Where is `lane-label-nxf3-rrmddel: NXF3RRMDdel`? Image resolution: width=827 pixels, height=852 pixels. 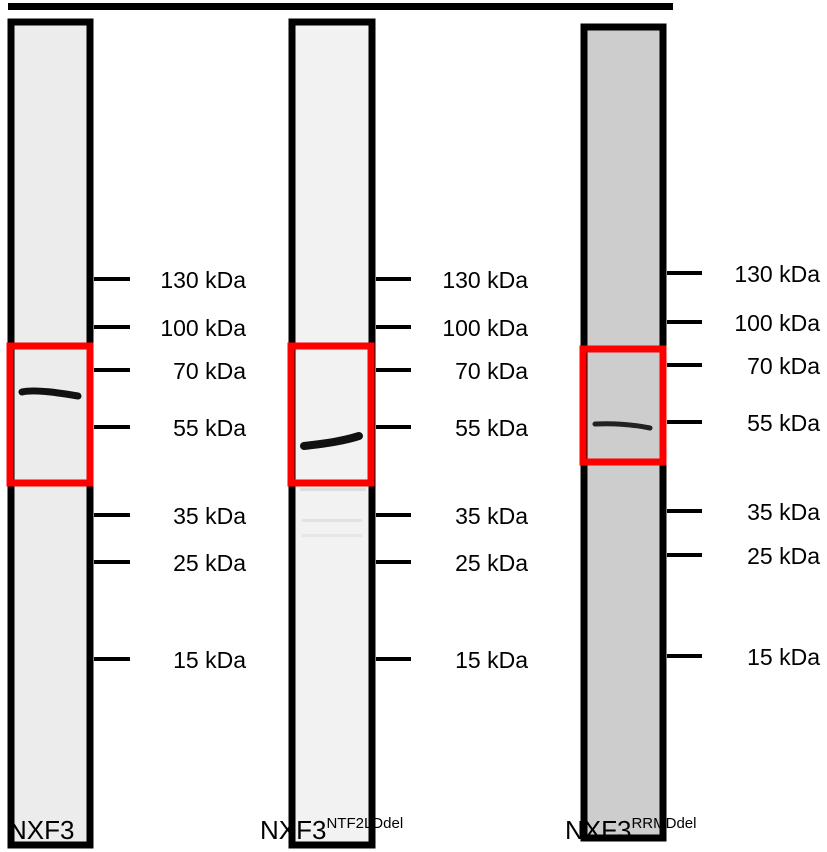
lane-label-nxf3-rrmddel: NXF3RRMDdel is located at coordinates (630, 830).